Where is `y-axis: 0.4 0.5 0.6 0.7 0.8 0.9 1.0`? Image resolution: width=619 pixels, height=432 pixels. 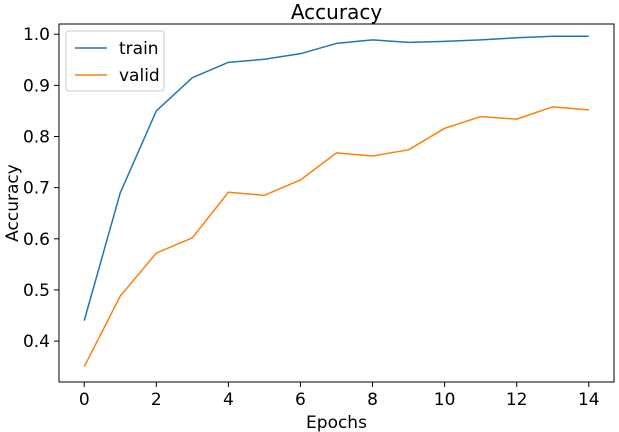
y-axis: 0.4 0.5 0.6 0.7 0.8 0.9 1.0 is located at coordinates (41, 188).